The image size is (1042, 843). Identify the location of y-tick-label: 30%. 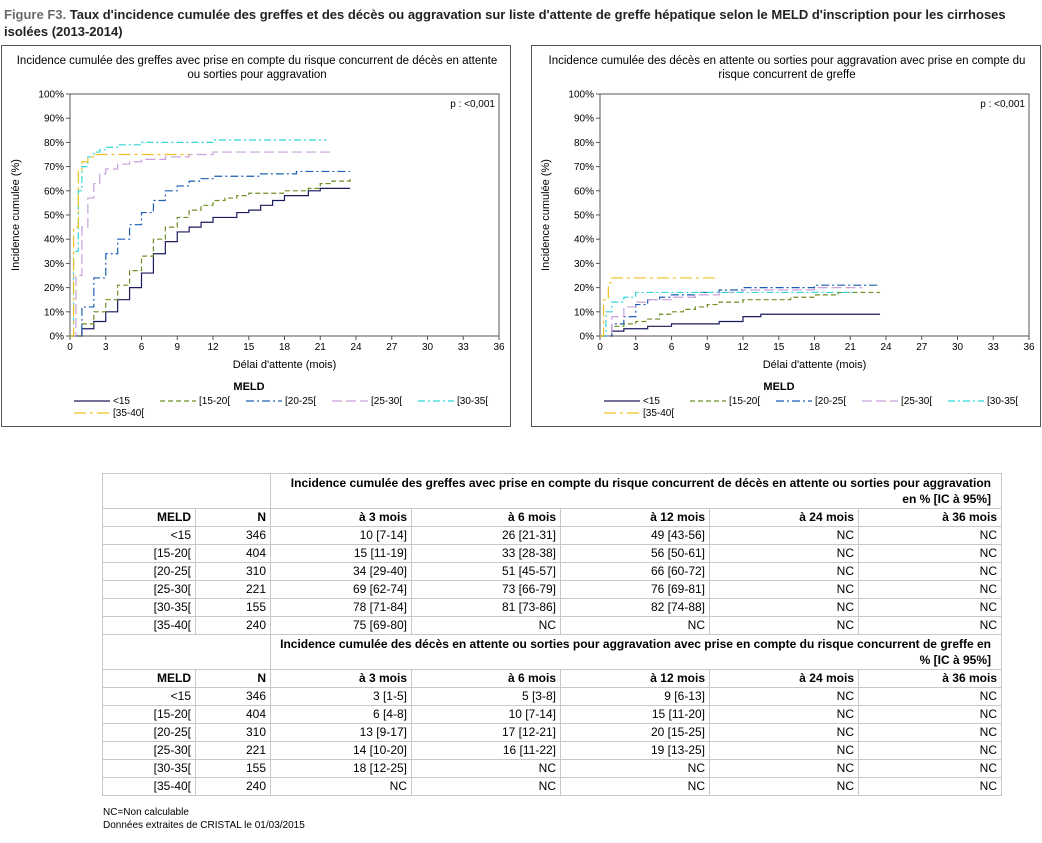
(54, 264).